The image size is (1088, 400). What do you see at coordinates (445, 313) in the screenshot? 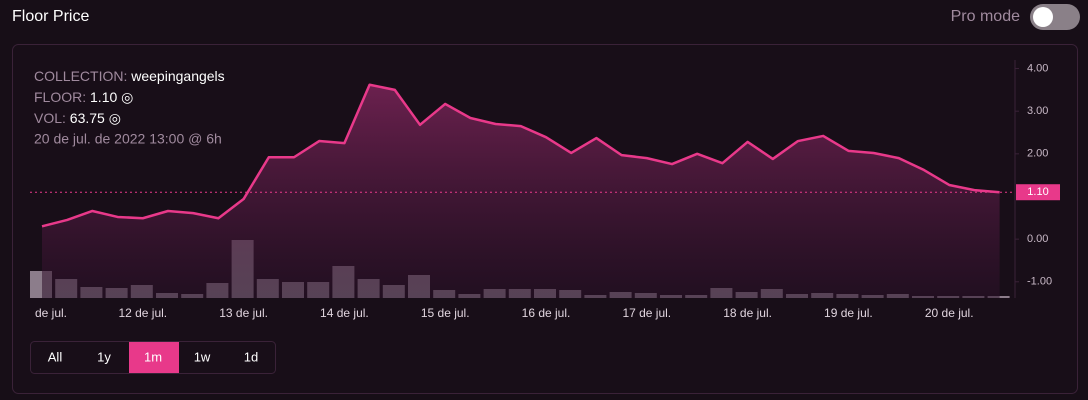
I see `x-tick-label: 15 de jul.` at bounding box center [445, 313].